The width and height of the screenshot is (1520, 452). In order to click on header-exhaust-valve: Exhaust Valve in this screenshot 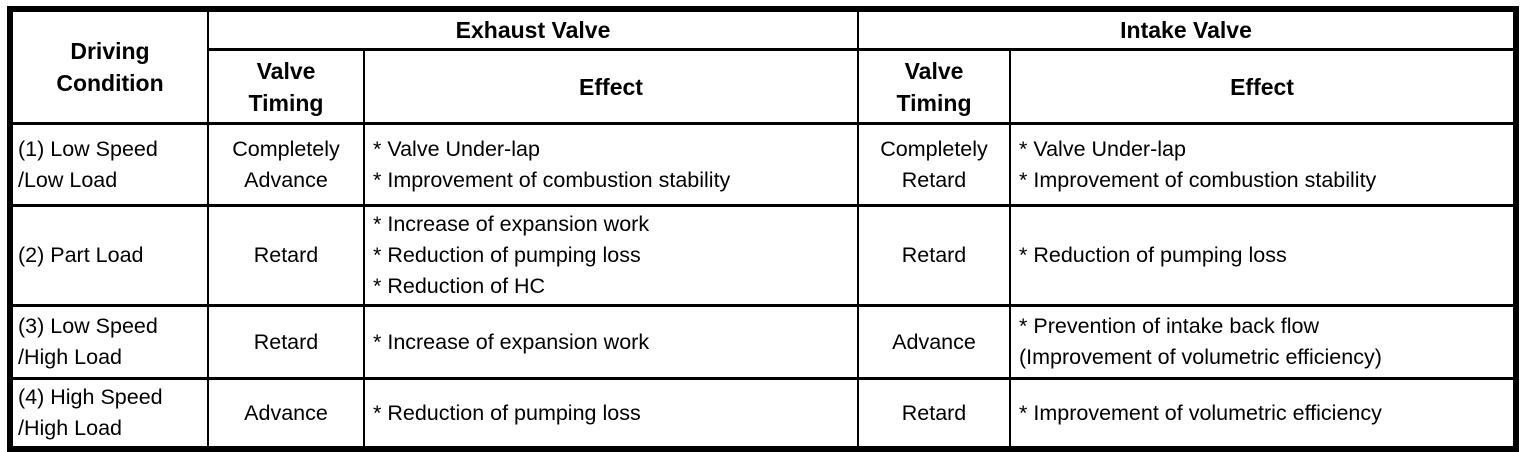, I will do `click(533, 29)`.